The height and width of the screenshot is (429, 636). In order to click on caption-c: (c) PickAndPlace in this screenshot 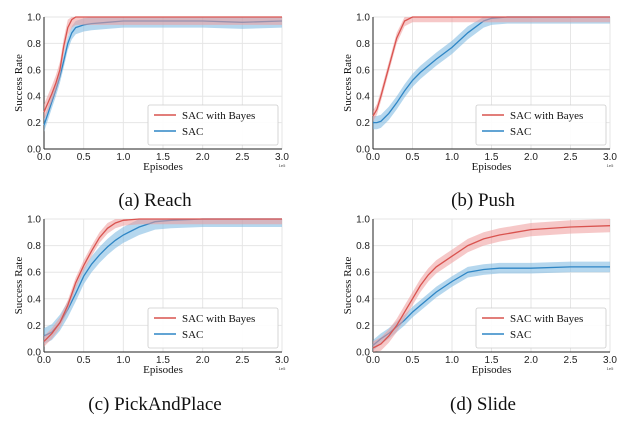, I will do `click(154, 404)`.